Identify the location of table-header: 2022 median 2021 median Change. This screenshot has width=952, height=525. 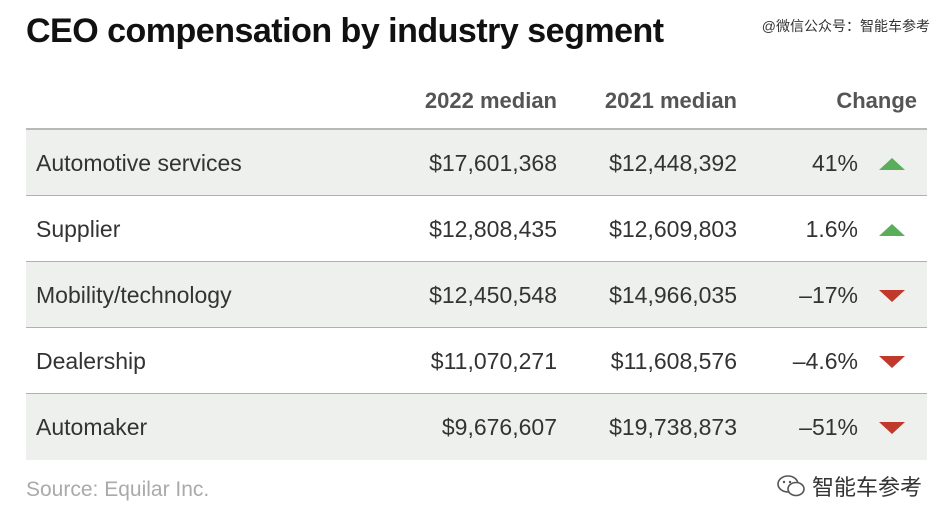
(476, 104).